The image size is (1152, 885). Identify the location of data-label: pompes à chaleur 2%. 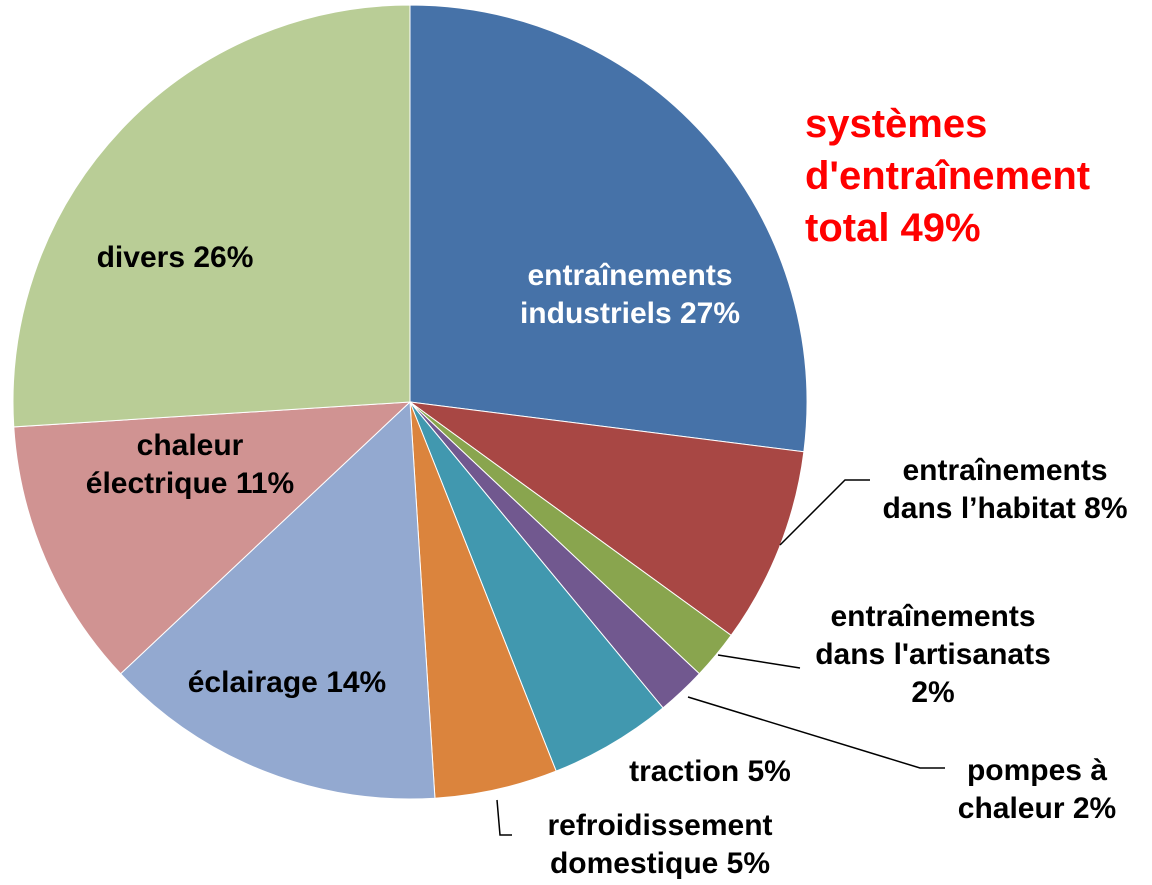
(1037, 790).